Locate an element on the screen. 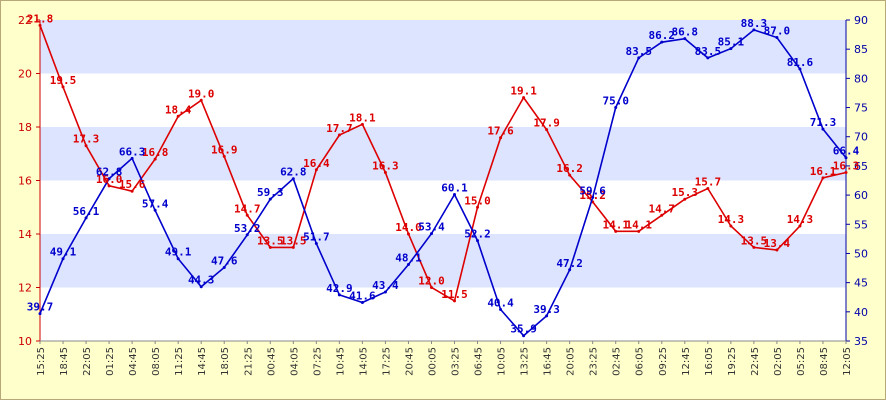  data-label: 16.8 is located at coordinates (155, 152).